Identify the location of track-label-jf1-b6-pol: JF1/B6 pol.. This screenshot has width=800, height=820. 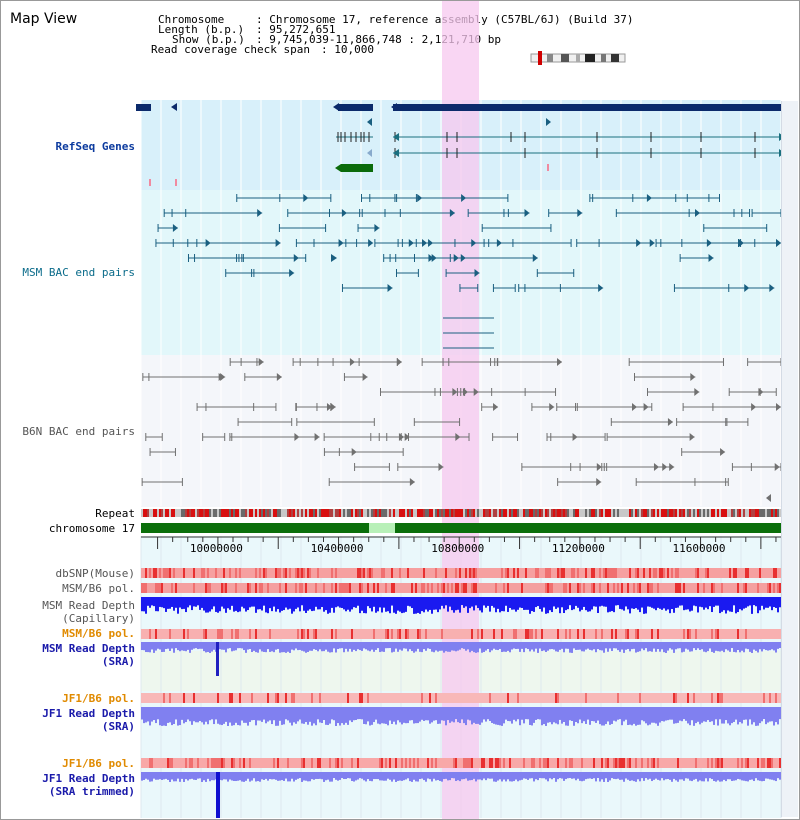
(98, 698).